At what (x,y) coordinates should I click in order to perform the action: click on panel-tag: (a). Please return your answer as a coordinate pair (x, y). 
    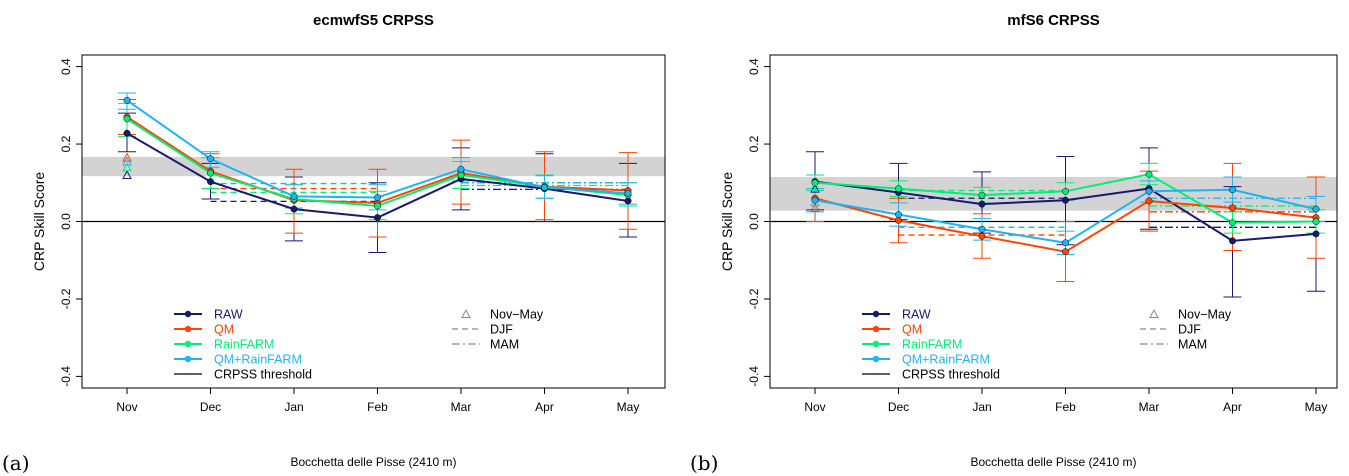
    Looking at the image, I should click on (16, 463).